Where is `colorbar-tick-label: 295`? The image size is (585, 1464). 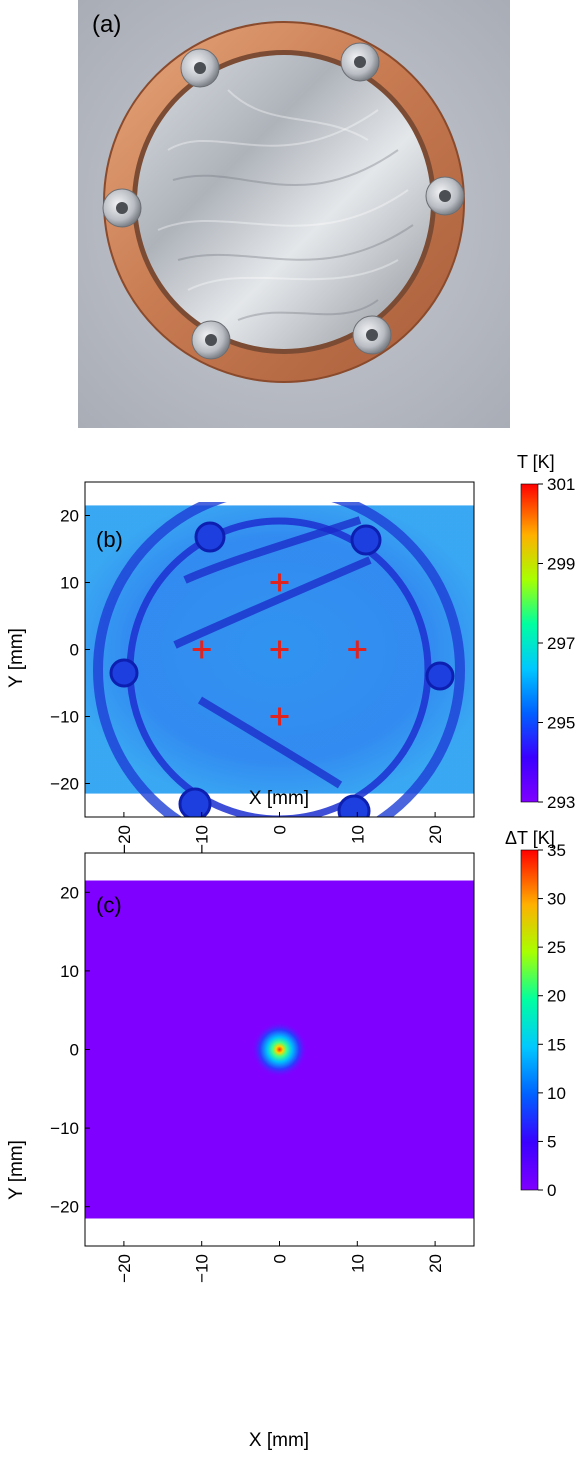
colorbar-tick-label: 295 is located at coordinates (561, 723).